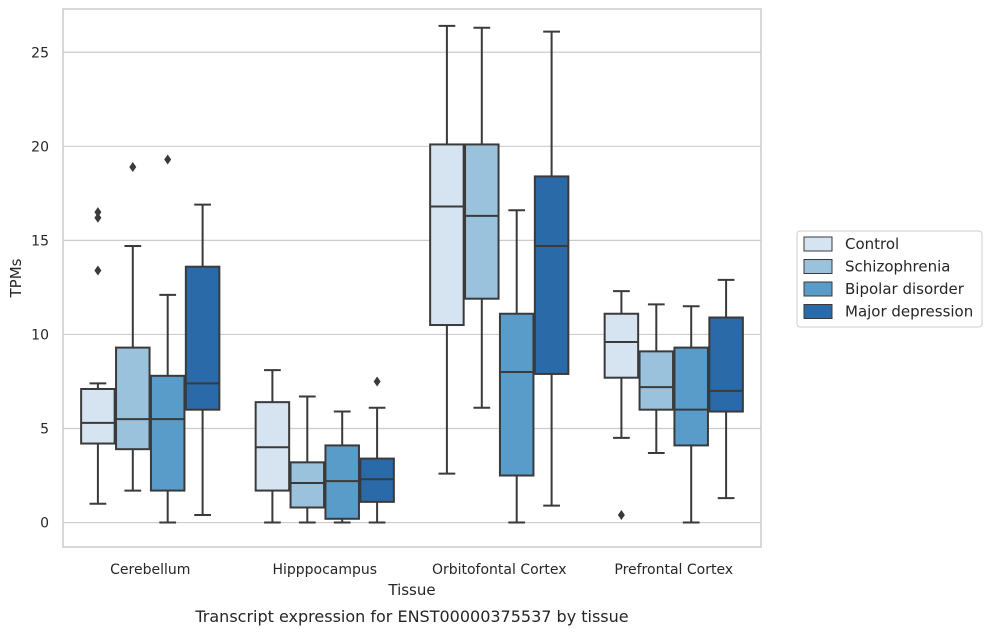 This screenshot has width=993, height=634. Describe the element at coordinates (673, 570) in the screenshot. I see `x-tick-label: Prefrontal Cortex` at that location.